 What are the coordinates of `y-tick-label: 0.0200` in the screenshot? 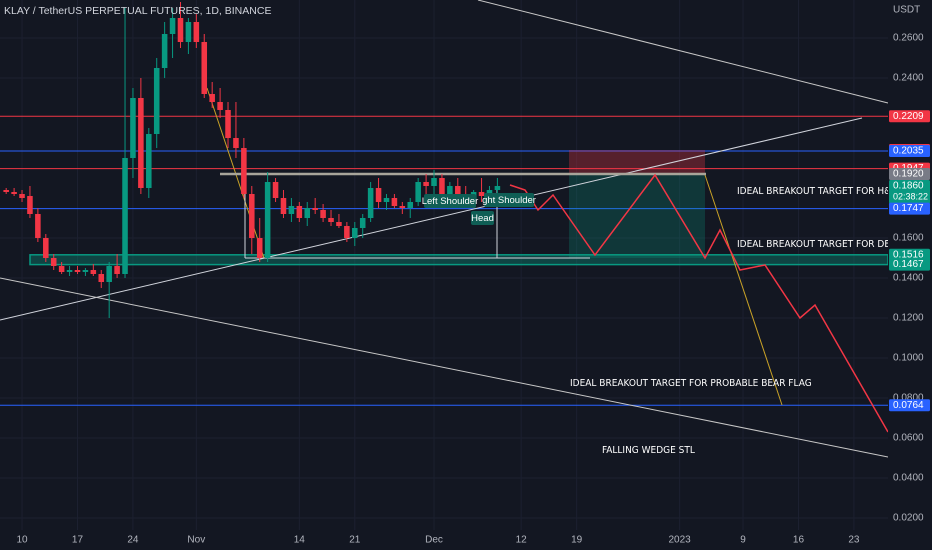 It's located at (908, 518).